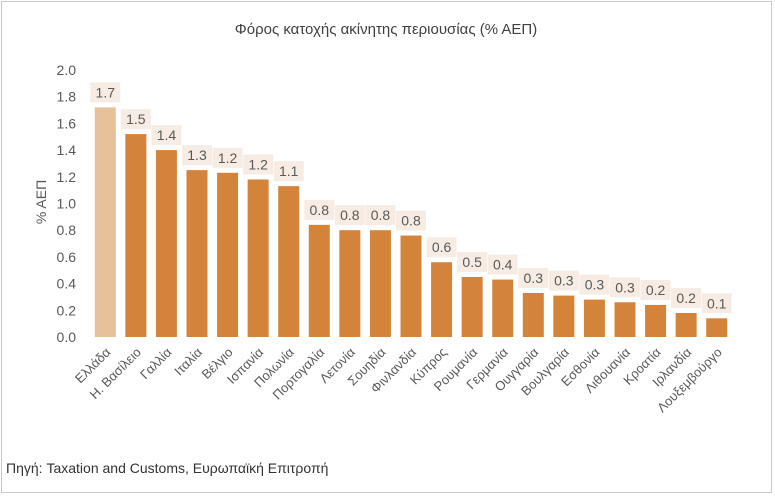 The width and height of the screenshot is (775, 496). Describe the element at coordinates (41, 202) in the screenshot. I see `y-axis-label: % ΑΕΠ` at that location.